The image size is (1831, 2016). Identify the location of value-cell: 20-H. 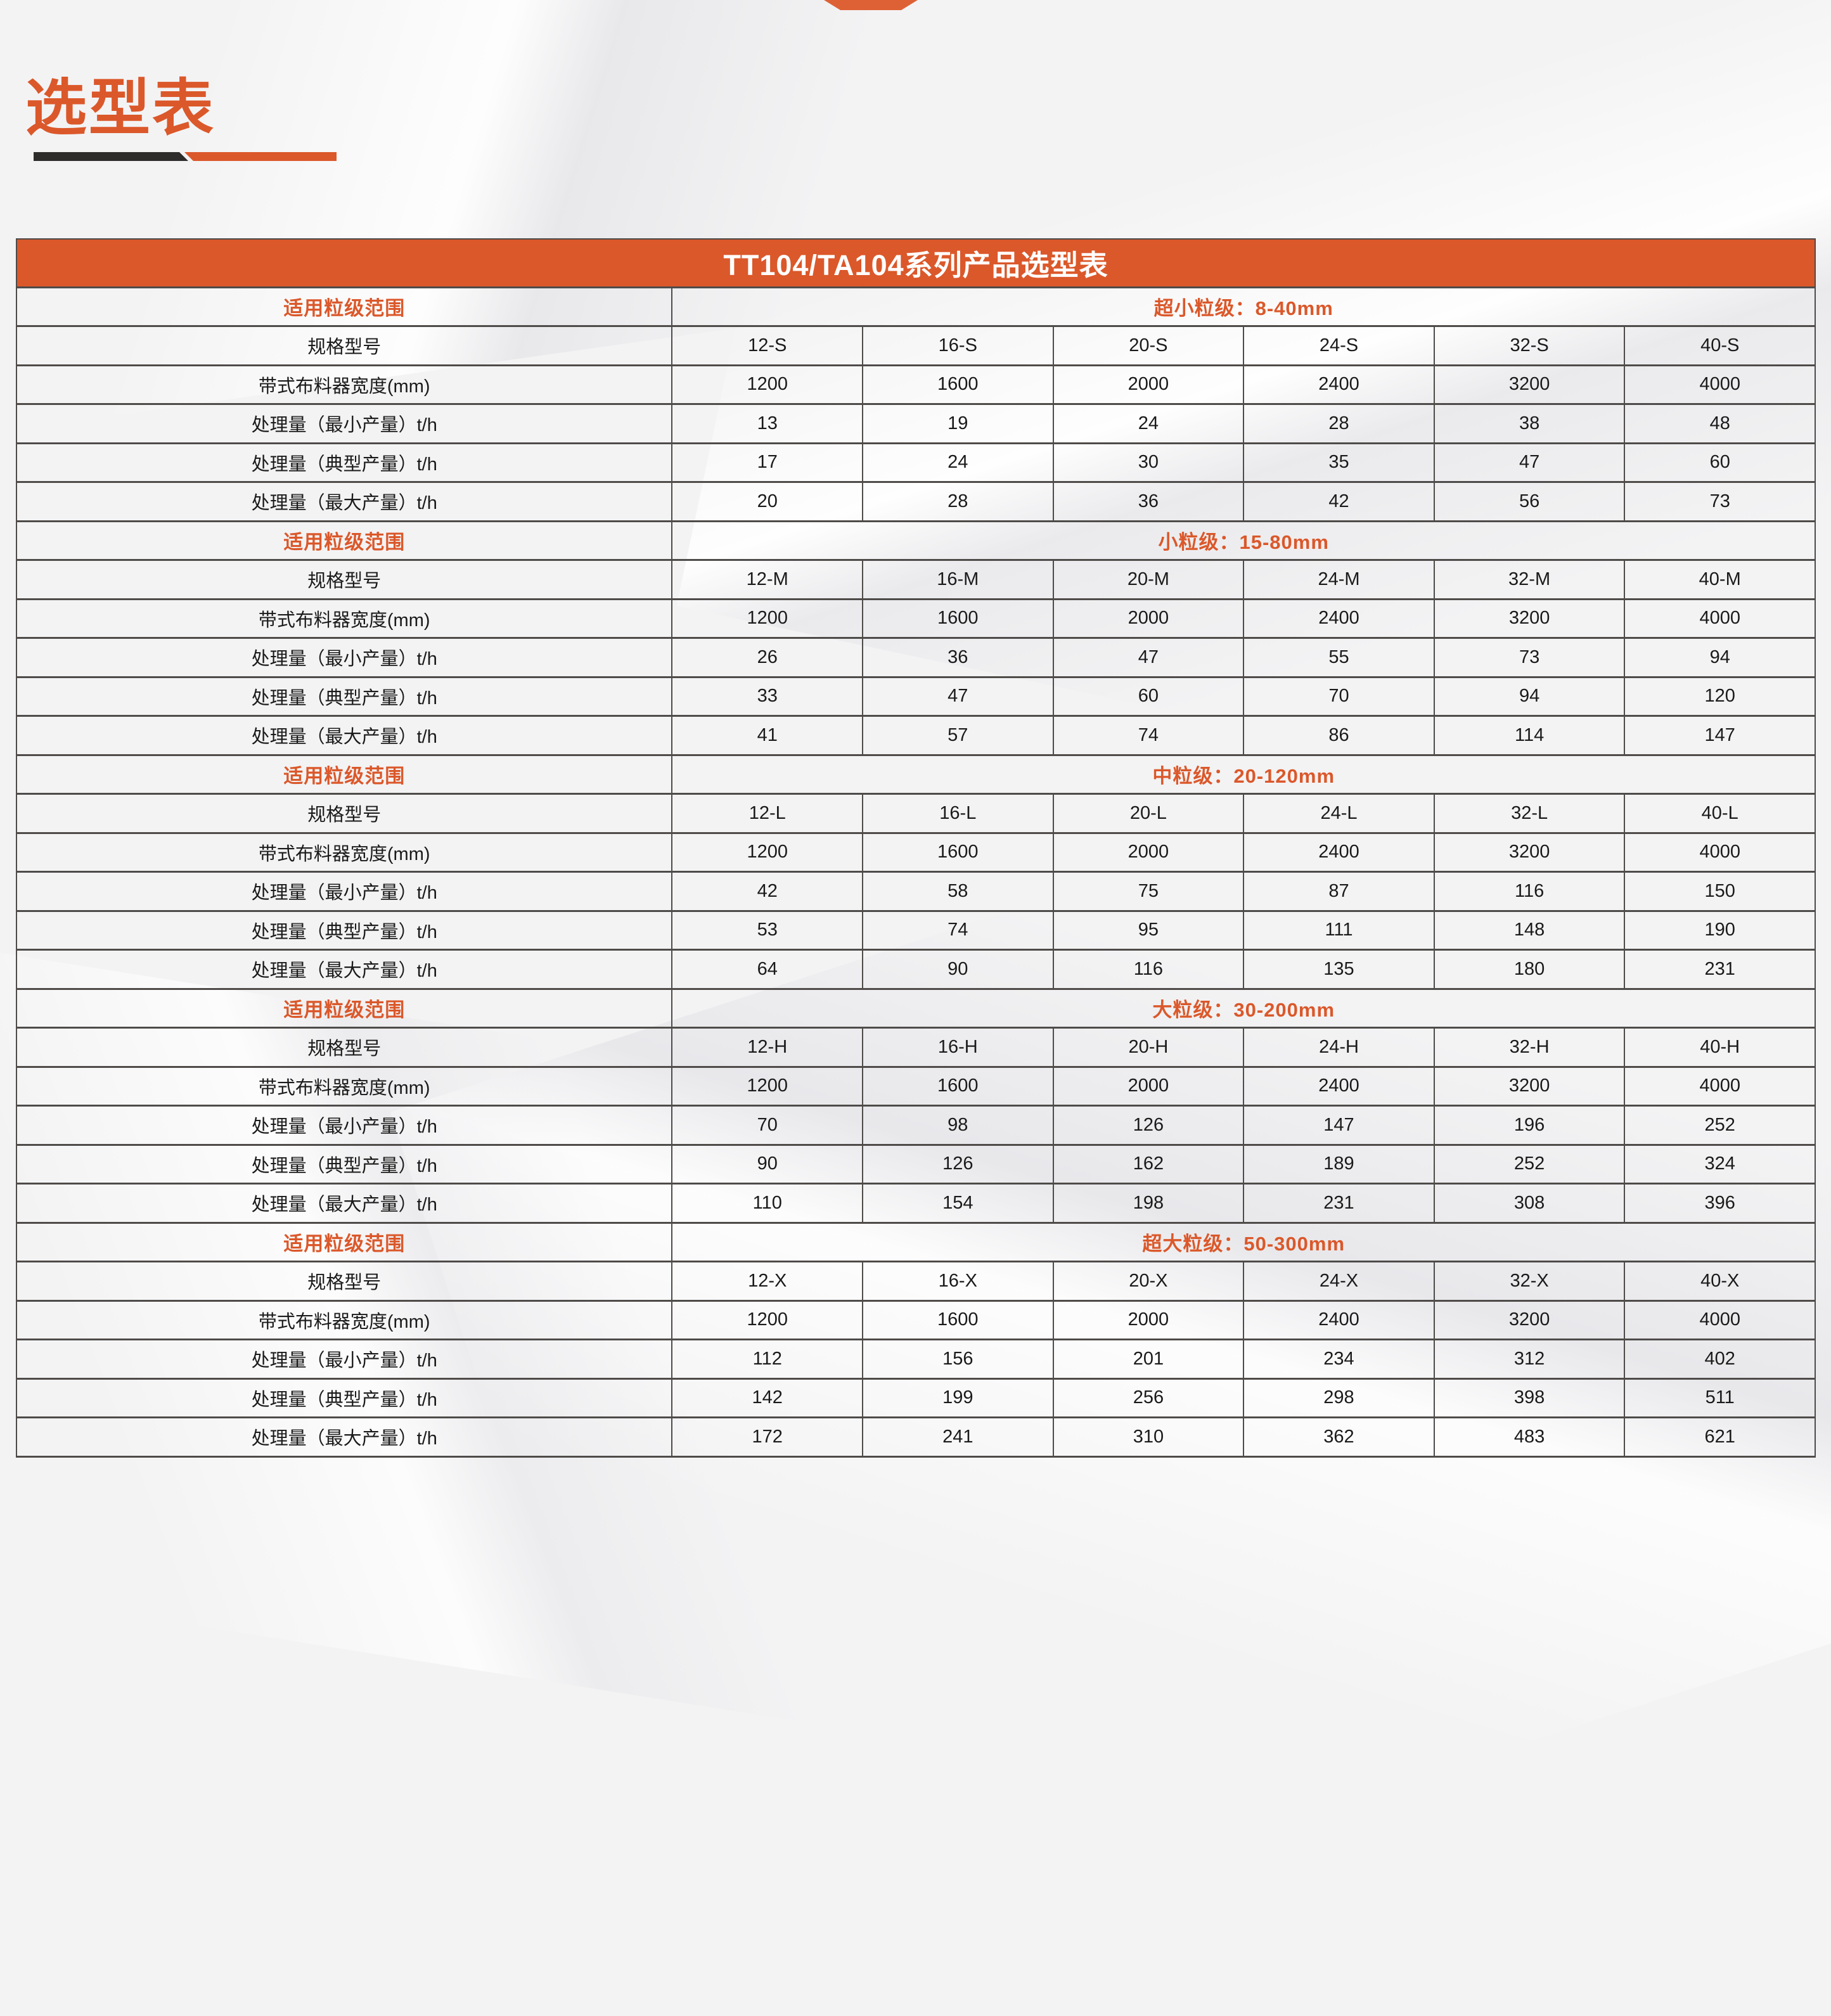
(1148, 1047).